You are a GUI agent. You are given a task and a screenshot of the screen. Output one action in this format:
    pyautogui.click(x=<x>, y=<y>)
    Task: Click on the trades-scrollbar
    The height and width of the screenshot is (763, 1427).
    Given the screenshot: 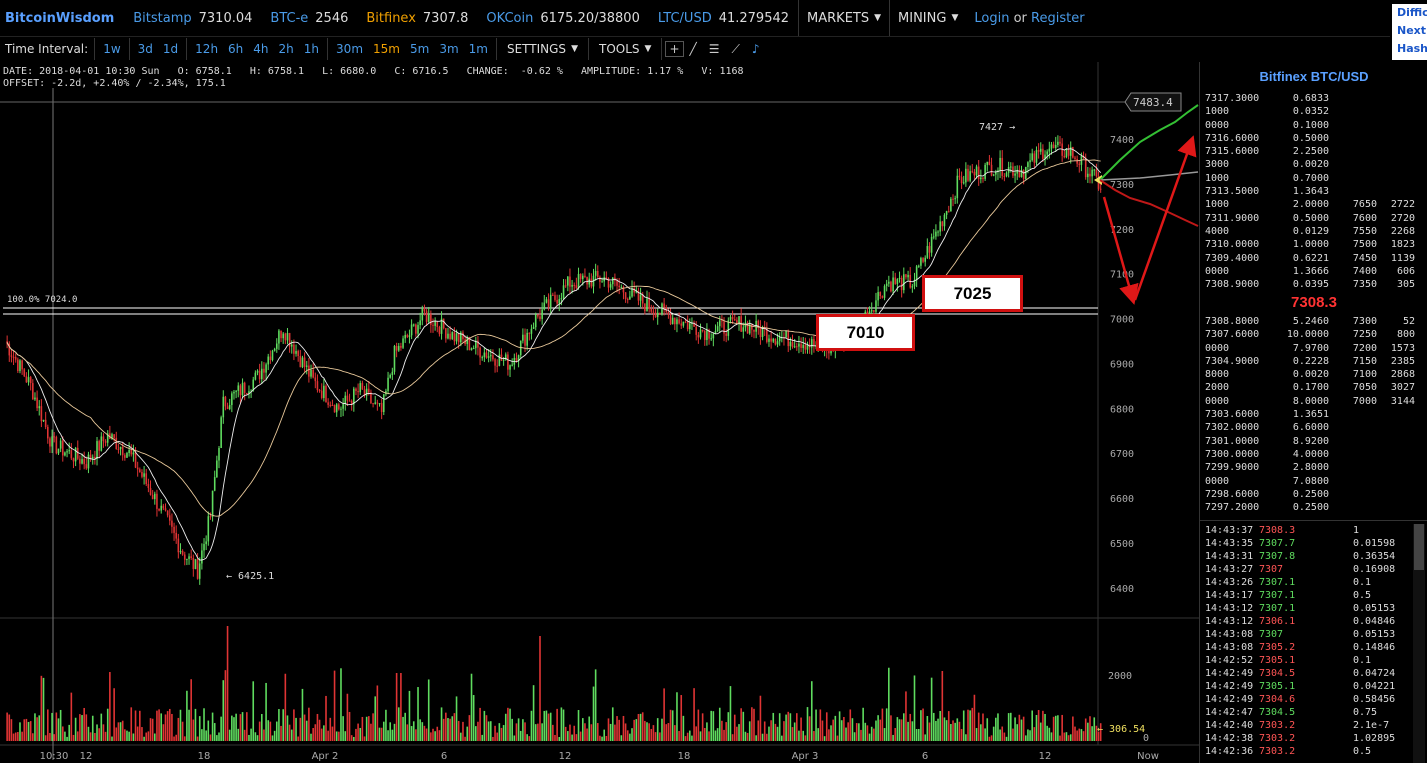 What is the action you would take?
    pyautogui.click(x=1419, y=643)
    